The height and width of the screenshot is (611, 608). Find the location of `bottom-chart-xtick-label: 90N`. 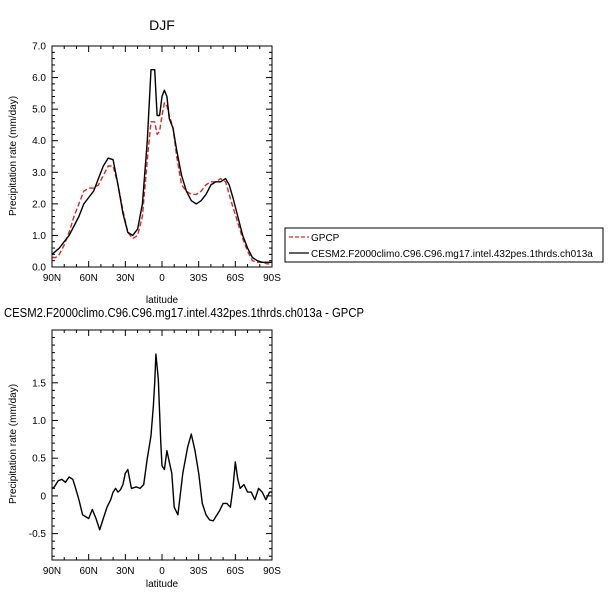

bottom-chart-xtick-label: 90N is located at coordinates (52, 571).